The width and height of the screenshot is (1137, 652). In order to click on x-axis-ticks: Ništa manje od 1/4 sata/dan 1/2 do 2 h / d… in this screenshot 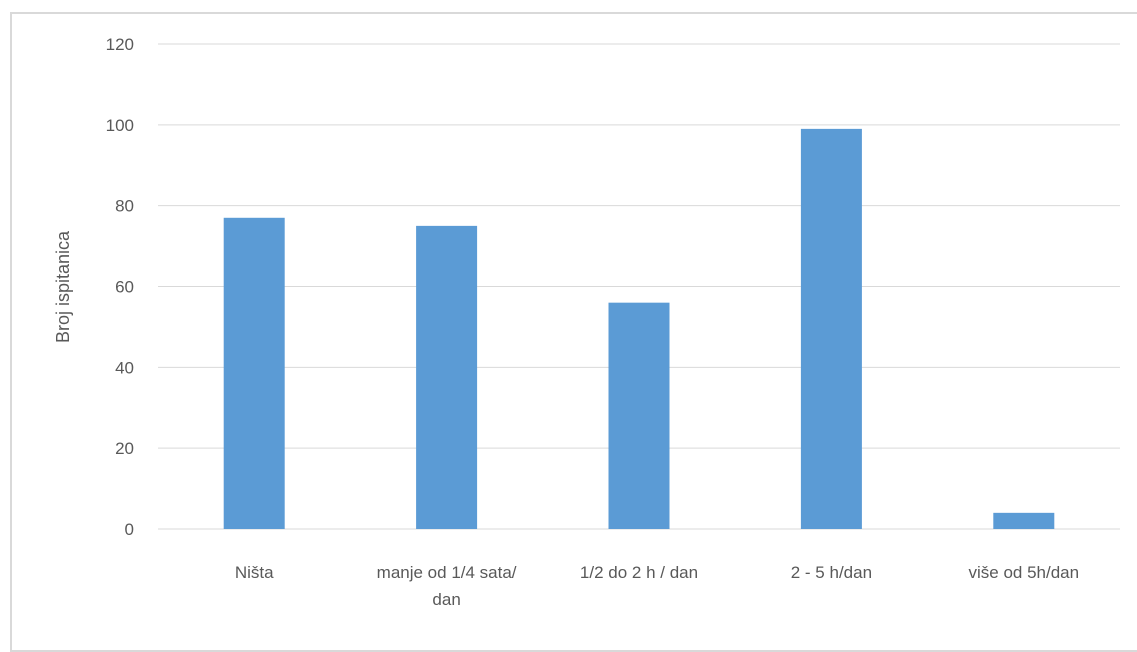, I will do `click(657, 586)`.